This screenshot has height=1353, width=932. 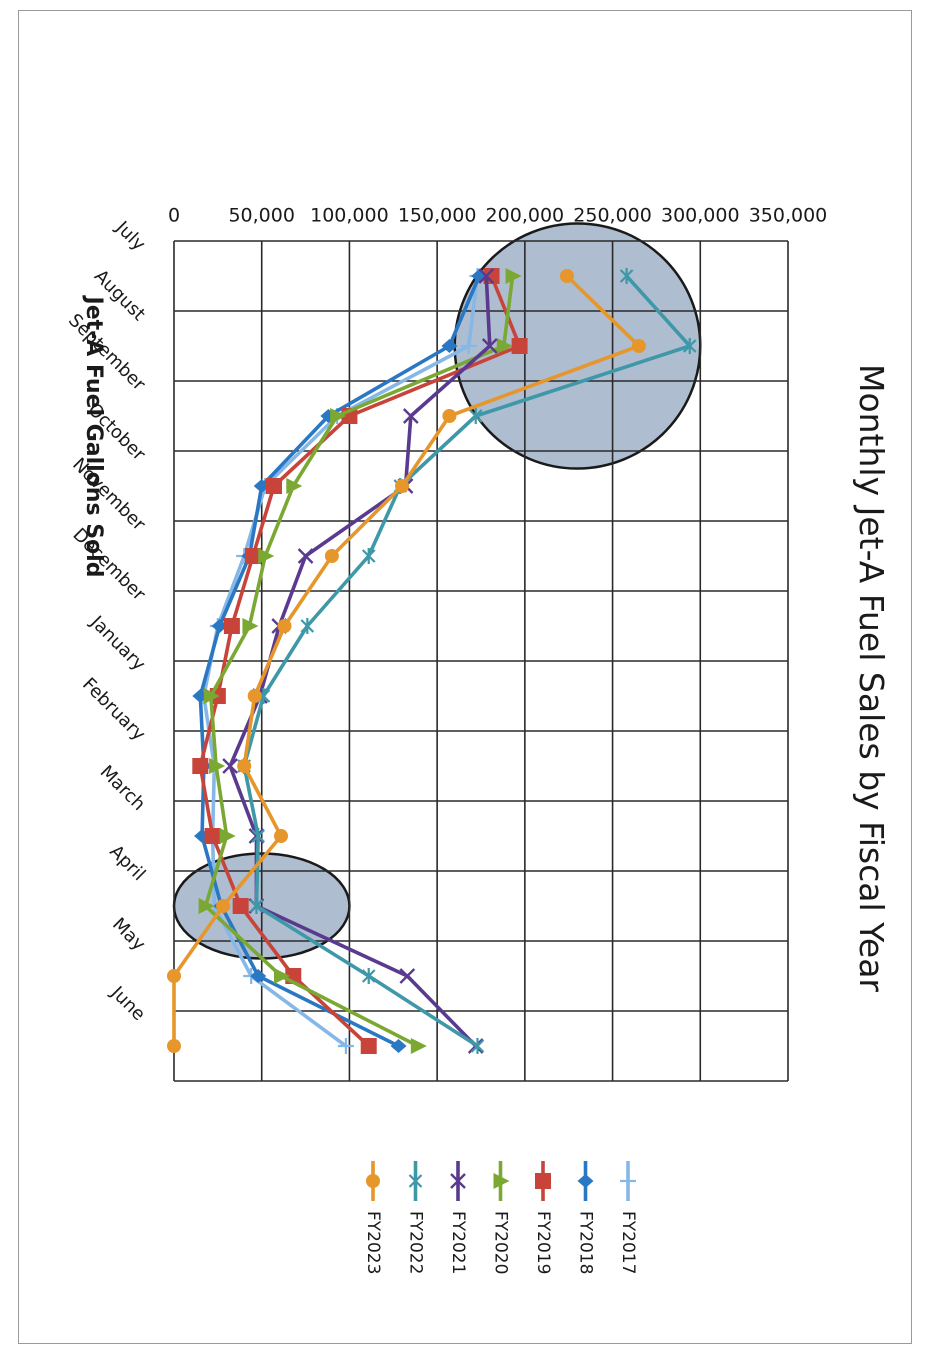 What do you see at coordinates (871, 678) in the screenshot?
I see `chart-title: Monthly Jet-A Fuel Sales by Fiscal Year` at bounding box center [871, 678].